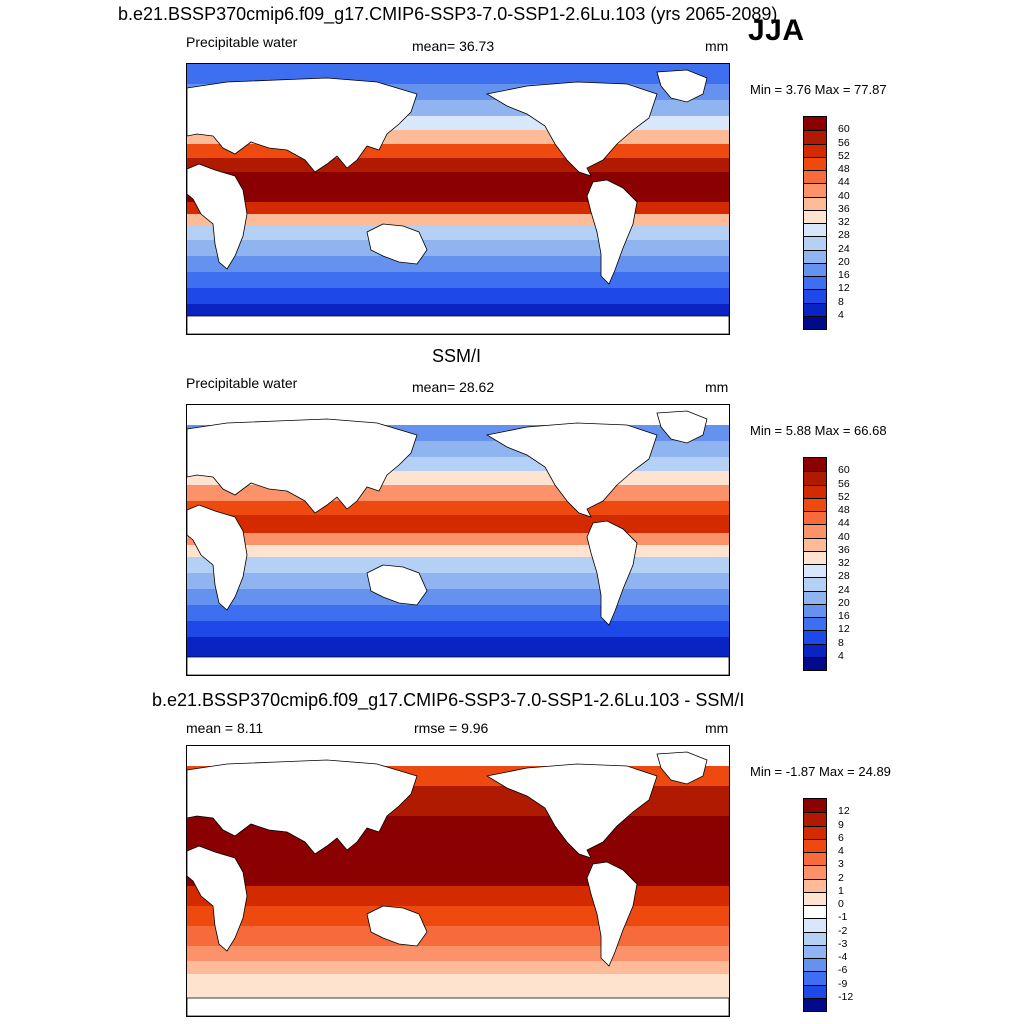 This screenshot has height=1024, width=1024. Describe the element at coordinates (843, 943) in the screenshot. I see `colorbar-tick-label: -3` at that location.